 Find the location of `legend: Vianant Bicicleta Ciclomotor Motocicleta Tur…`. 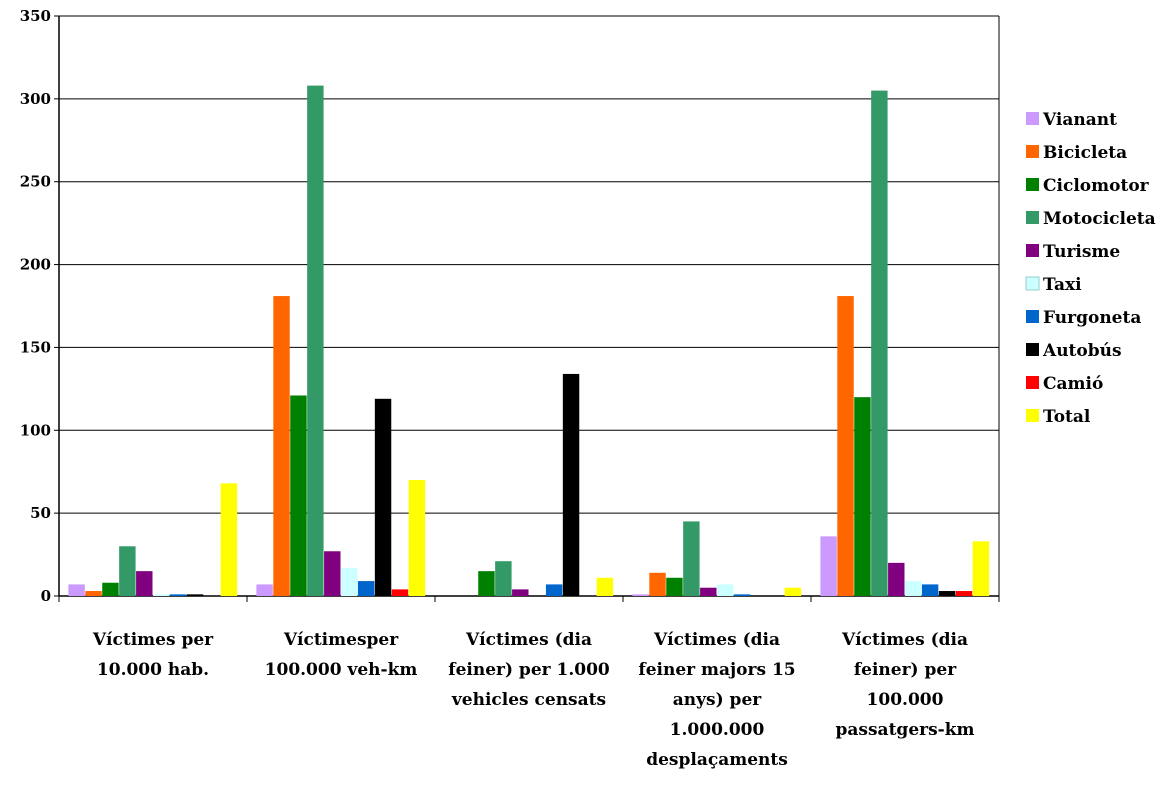

legend: Vianant Bicicleta Ciclomotor Motocicleta Tur… is located at coordinates (1090, 268).